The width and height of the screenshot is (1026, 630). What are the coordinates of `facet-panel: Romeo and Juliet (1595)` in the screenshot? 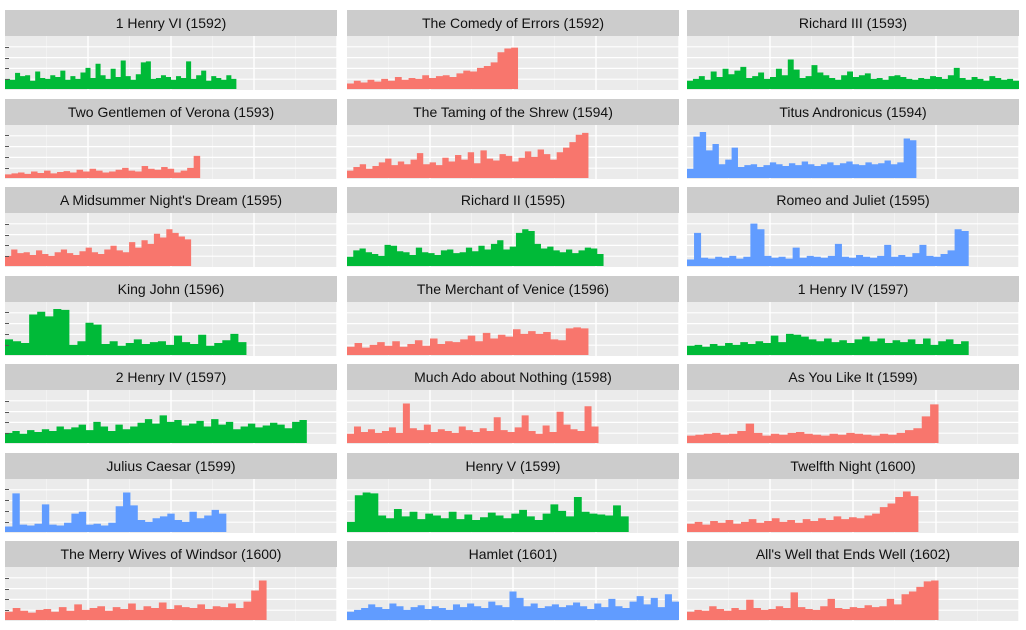 It's located at (853, 227).